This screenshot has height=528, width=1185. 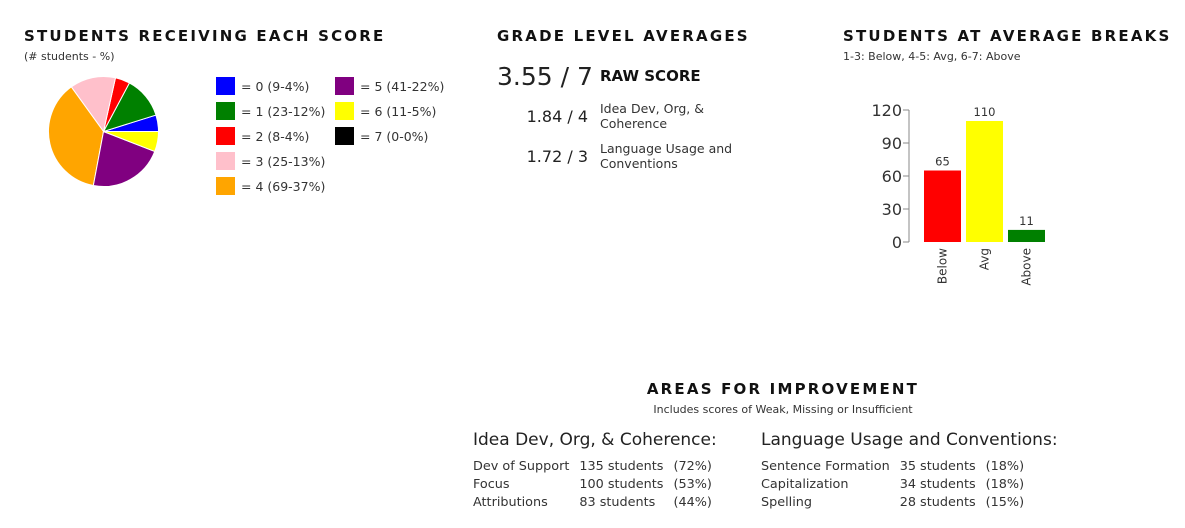 I want to click on idea-dev-value: 1.84 / 4, so click(x=557, y=116).